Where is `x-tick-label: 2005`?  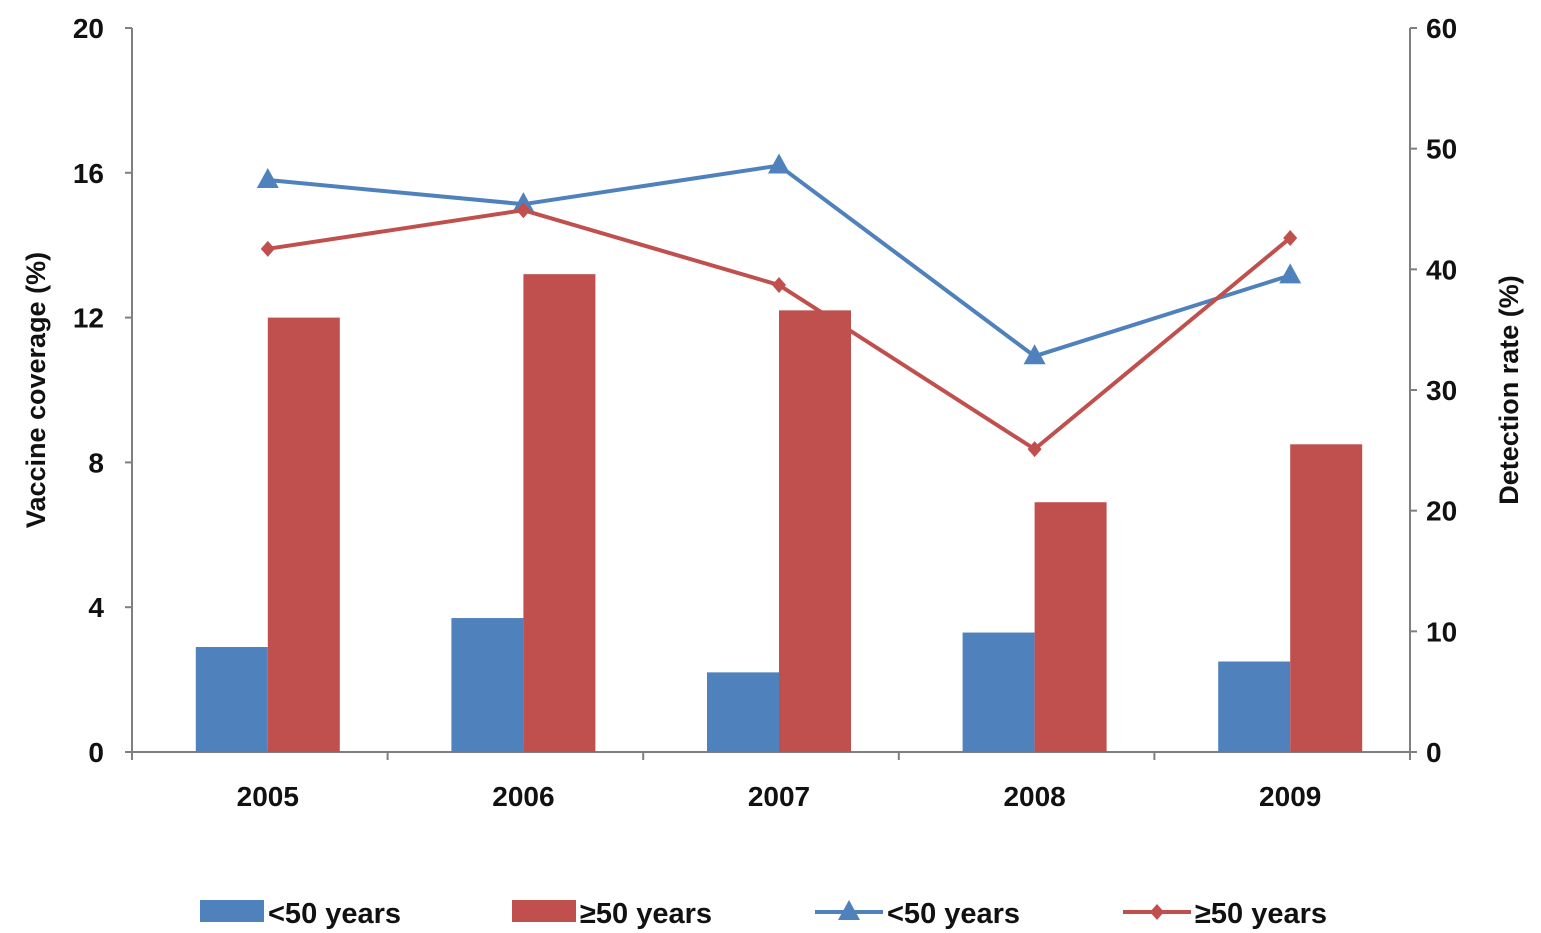 x-tick-label: 2005 is located at coordinates (268, 796).